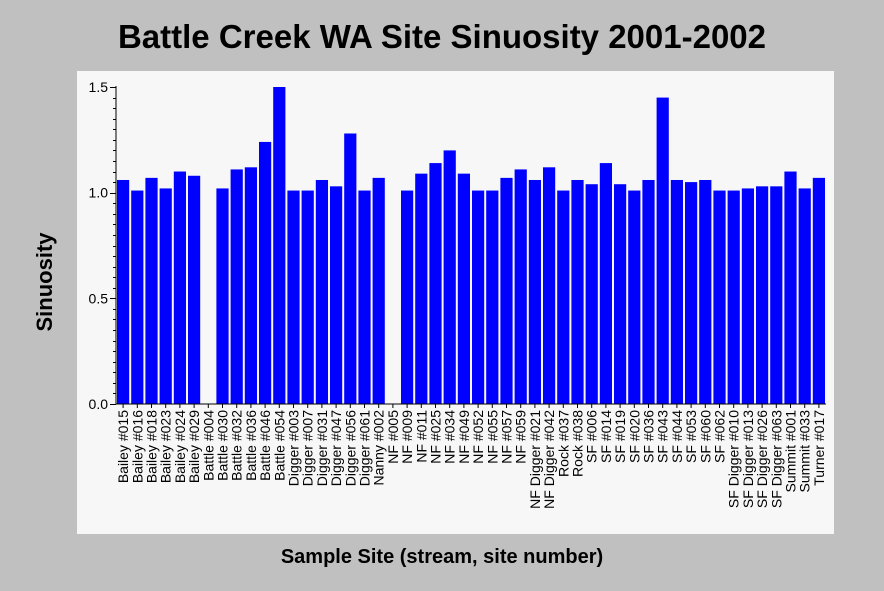 The width and height of the screenshot is (884, 591). I want to click on x-tick-label: Bailey #018, so click(152, 446).